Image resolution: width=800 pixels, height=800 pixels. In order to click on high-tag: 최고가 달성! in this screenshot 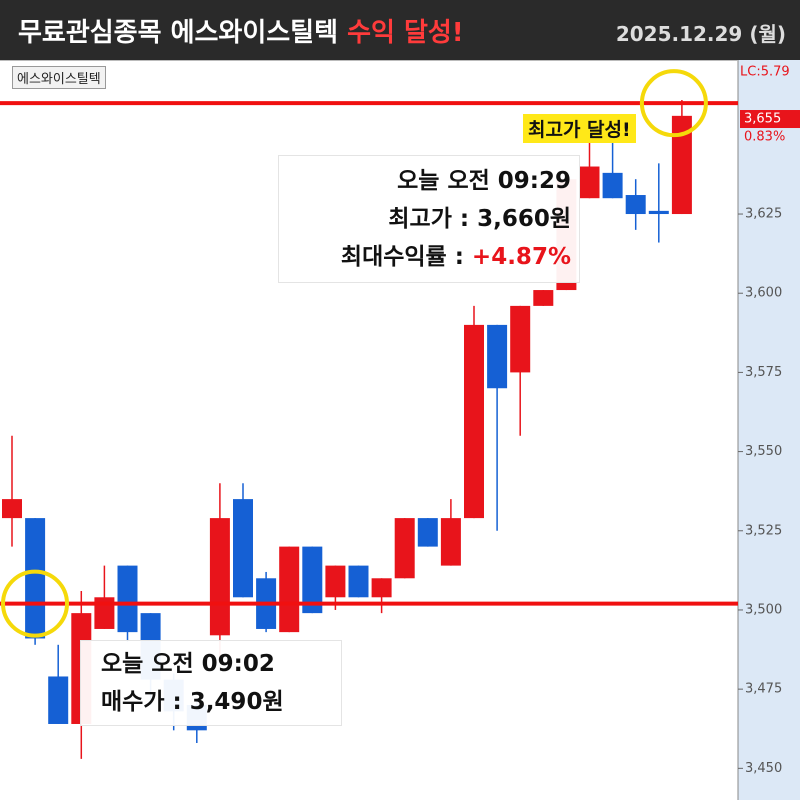, I will do `click(579, 128)`.